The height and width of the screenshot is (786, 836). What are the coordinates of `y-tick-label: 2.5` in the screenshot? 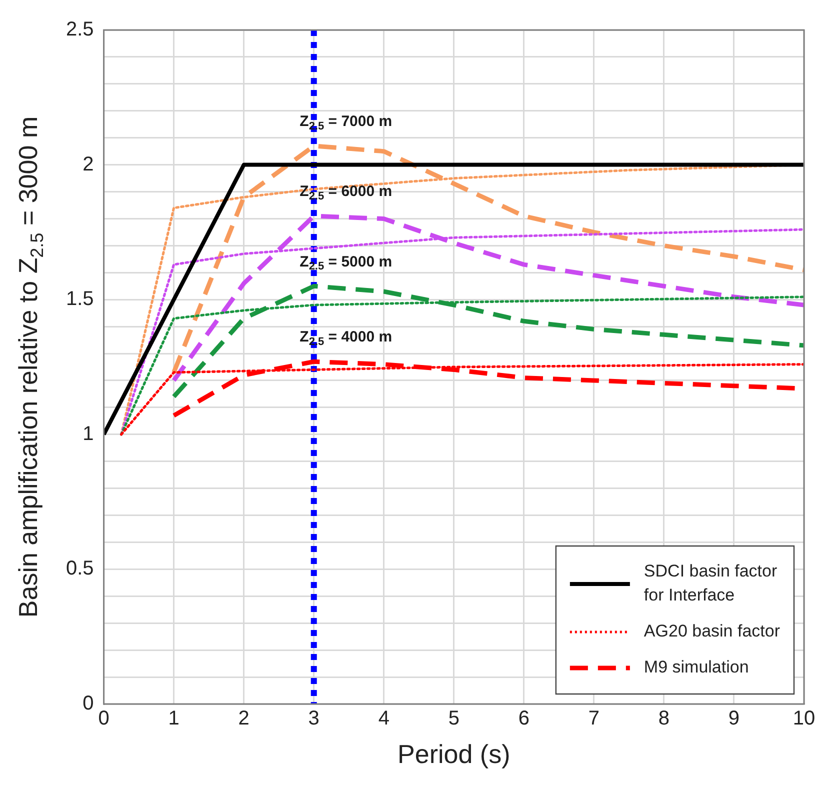 It's located at (80, 29).